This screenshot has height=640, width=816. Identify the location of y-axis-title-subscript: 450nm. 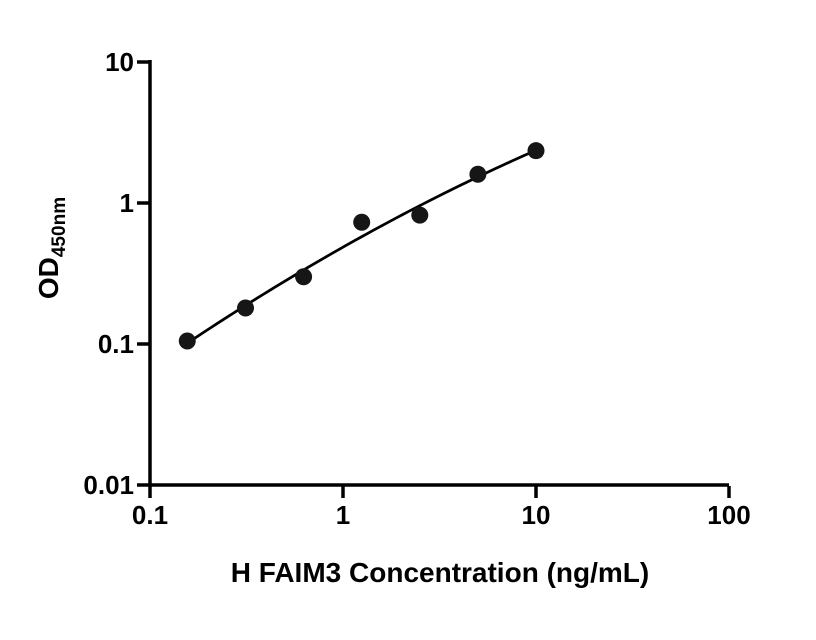
(59, 227).